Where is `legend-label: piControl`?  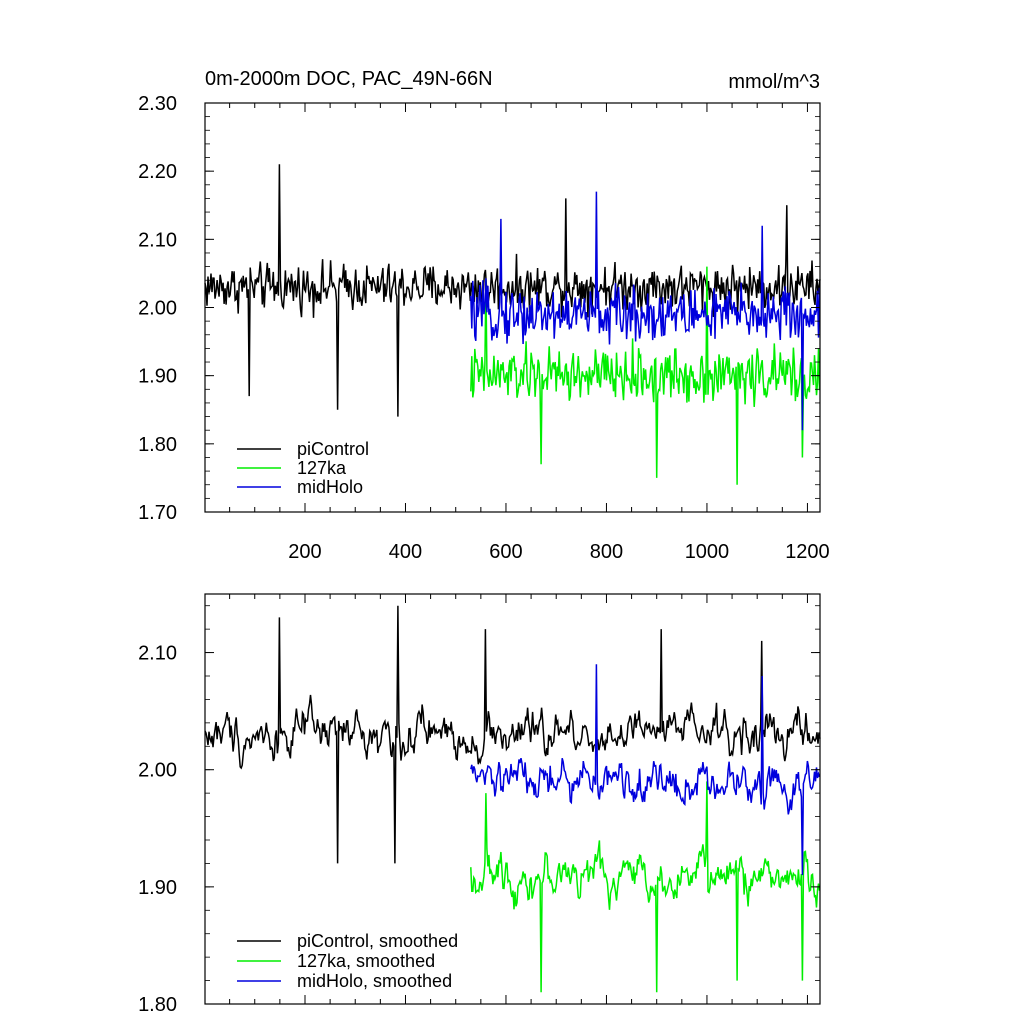 legend-label: piControl is located at coordinates (333, 449).